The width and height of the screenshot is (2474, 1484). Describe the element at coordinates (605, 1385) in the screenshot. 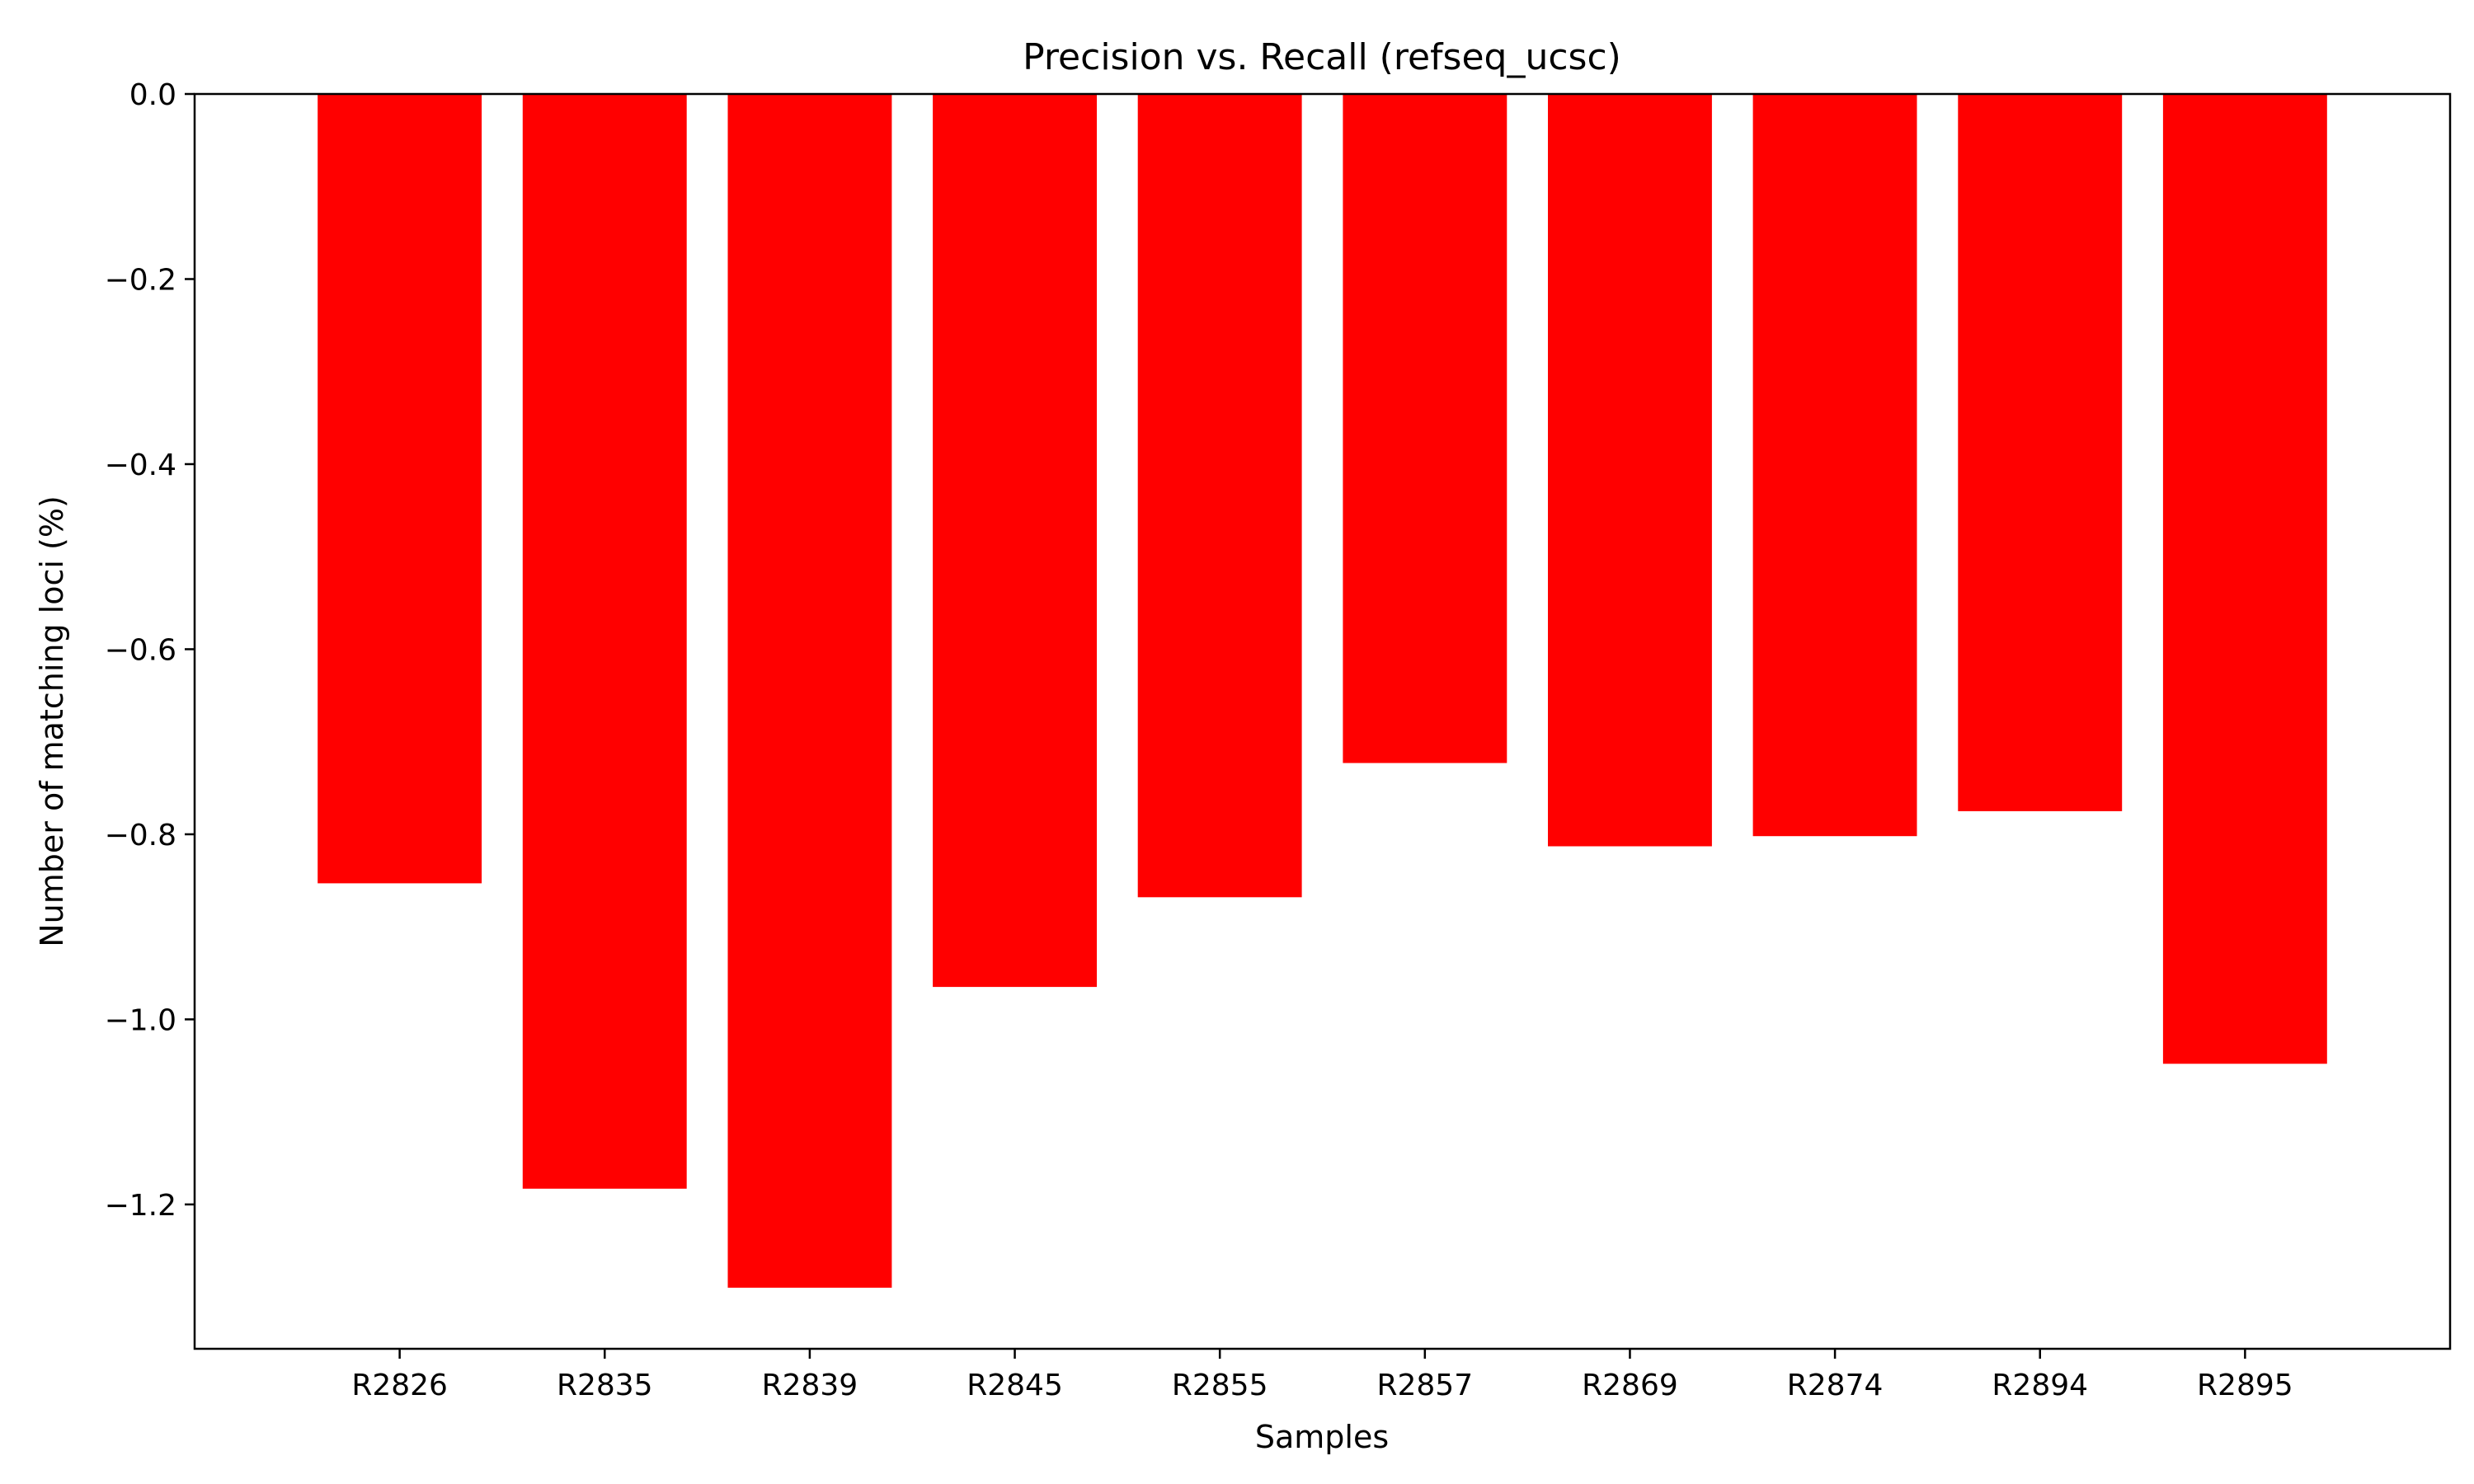

I see `x-tick-label: R2835` at that location.